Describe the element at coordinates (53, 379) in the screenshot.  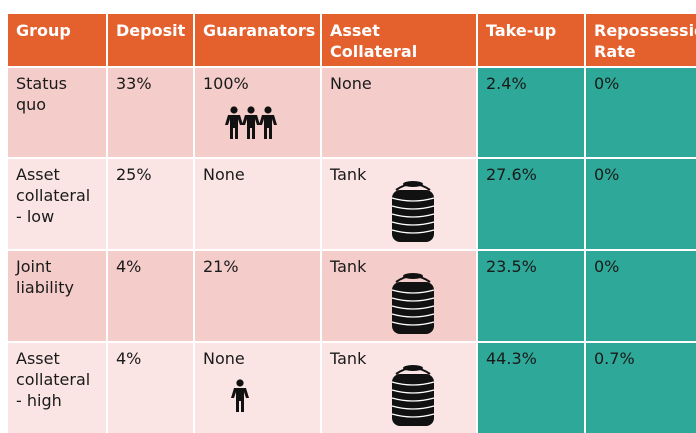
I see `cell-text: Asset collateral - high` at that location.